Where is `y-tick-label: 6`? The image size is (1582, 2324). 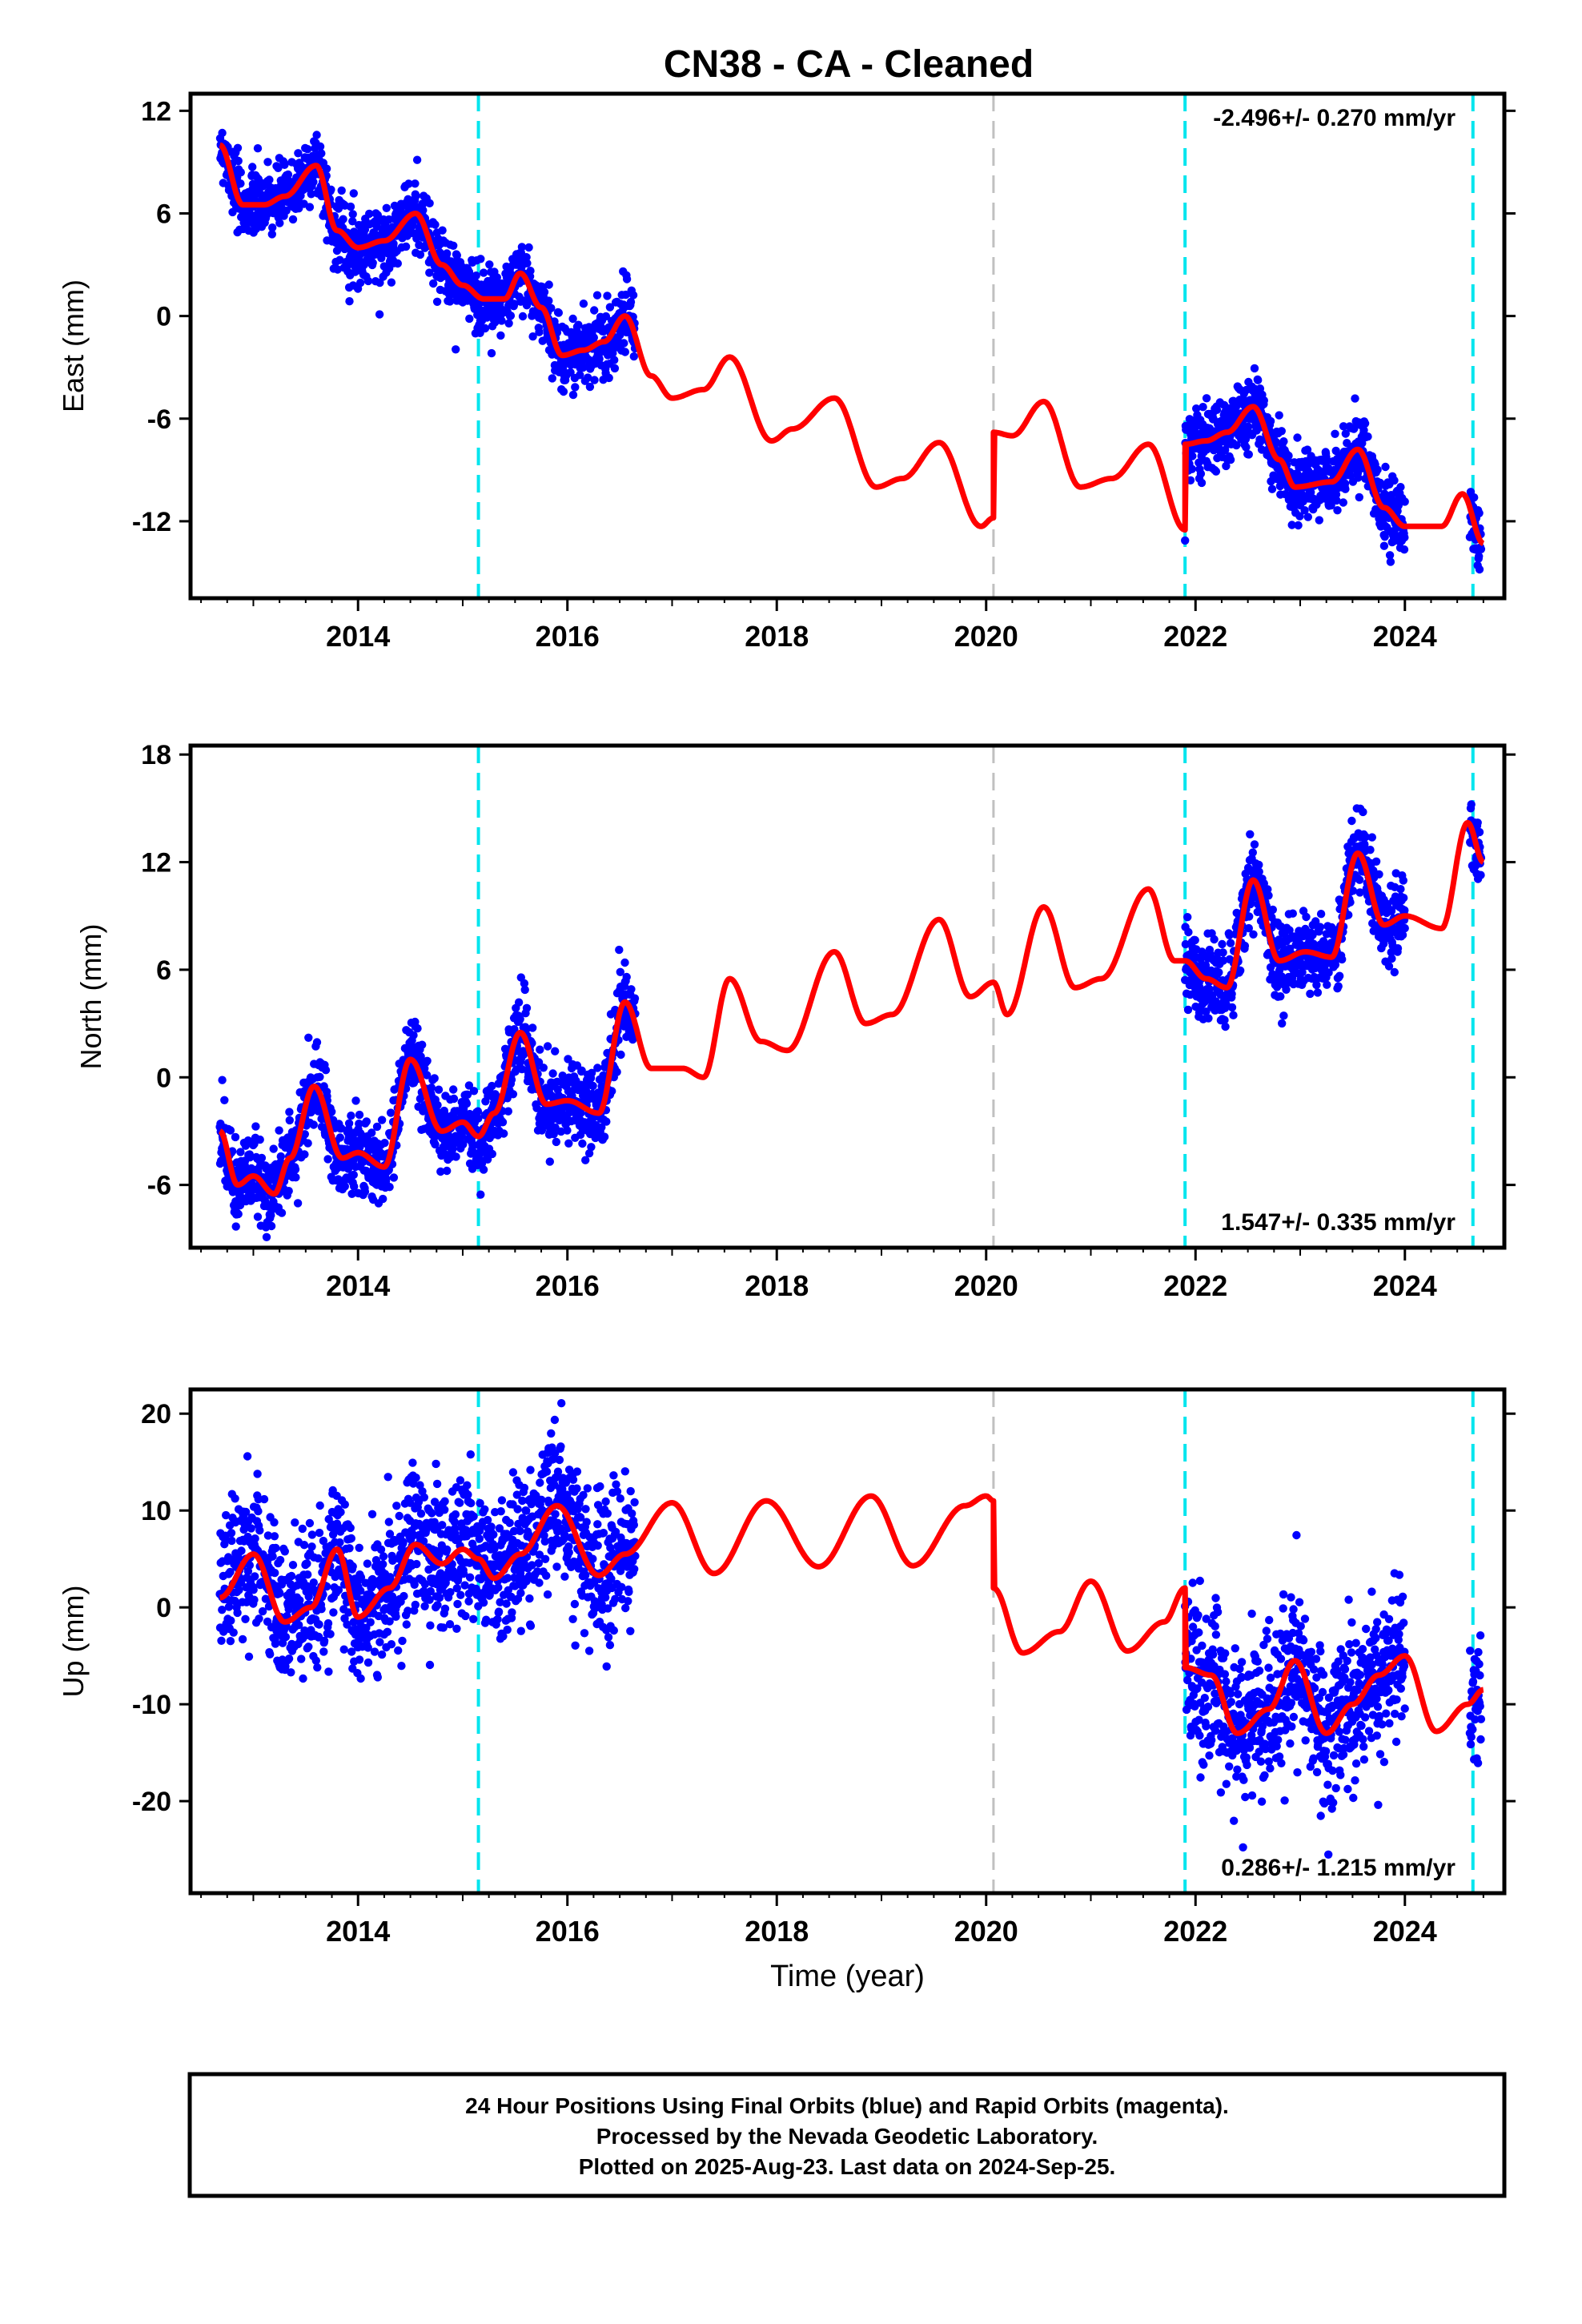
y-tick-label: 6 is located at coordinates (164, 214).